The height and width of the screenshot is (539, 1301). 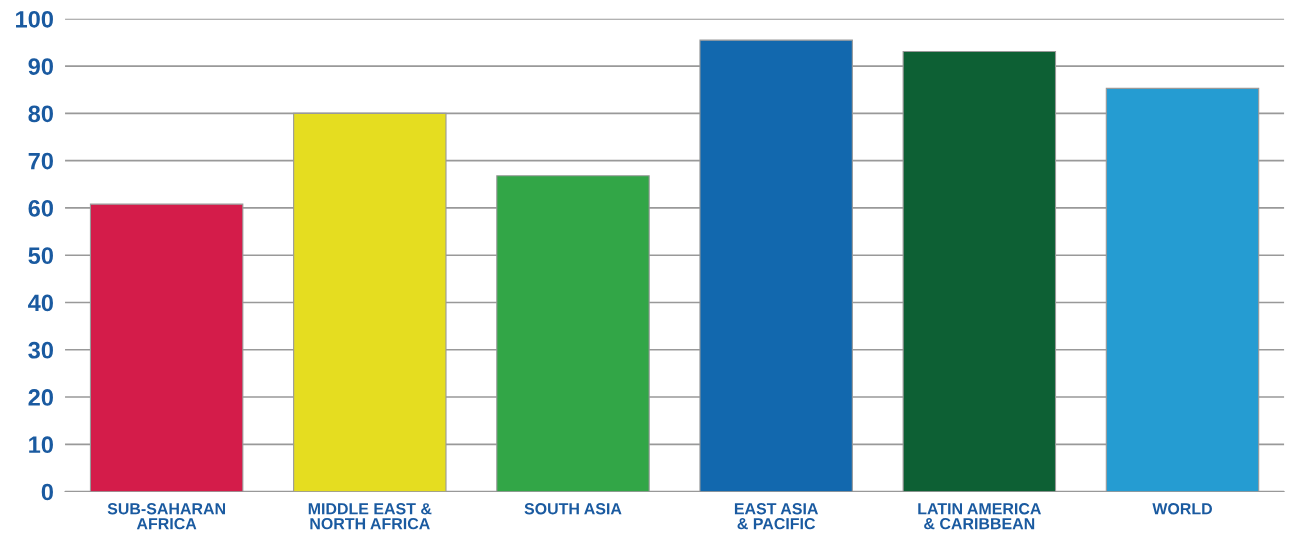 I want to click on y-tick-label: 30, so click(x=40, y=350).